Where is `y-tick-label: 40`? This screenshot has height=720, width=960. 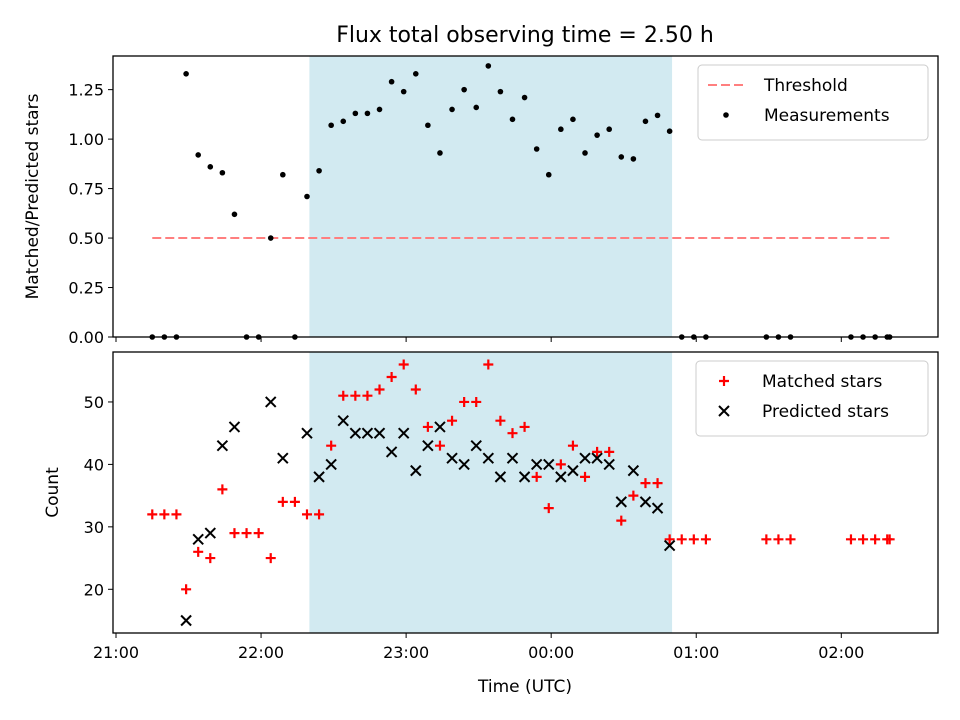
y-tick-label: 40 is located at coordinates (94, 464).